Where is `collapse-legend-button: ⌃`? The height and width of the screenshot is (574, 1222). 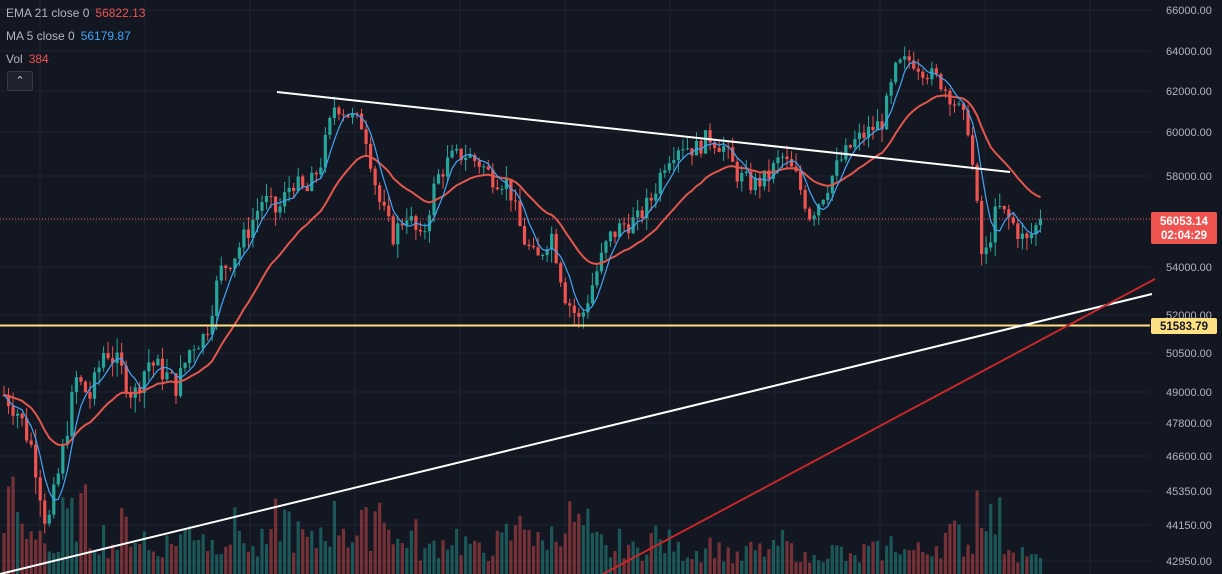 collapse-legend-button: ⌃ is located at coordinates (20, 81).